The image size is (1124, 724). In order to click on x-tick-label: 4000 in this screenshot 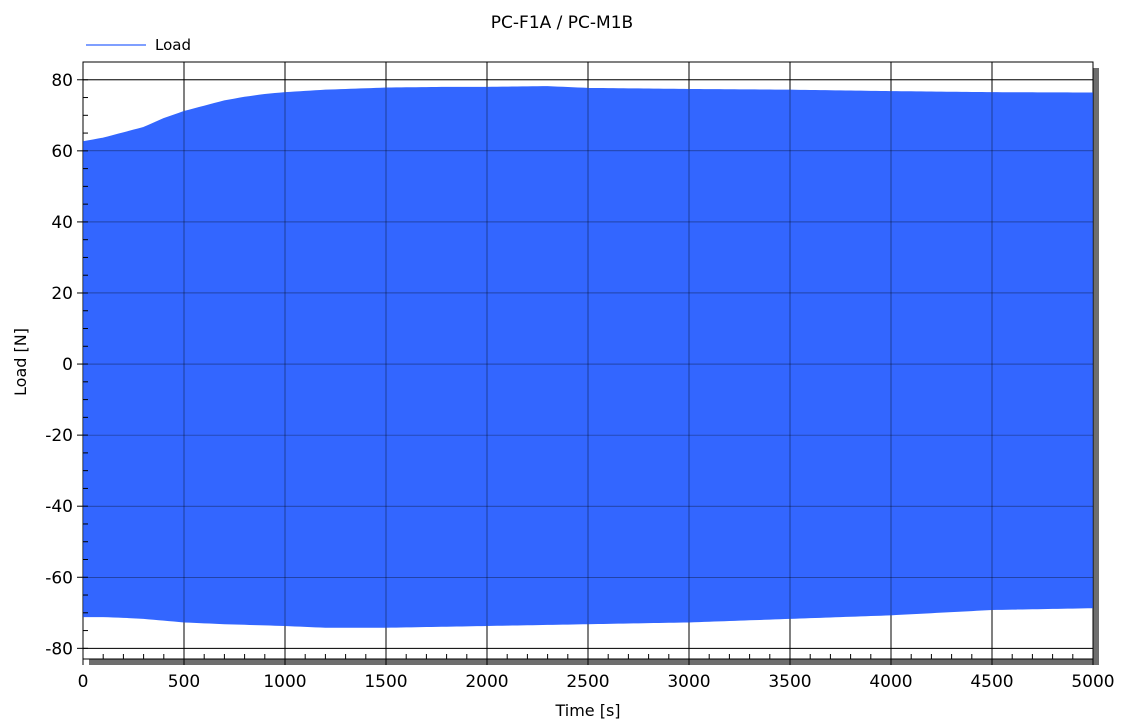, I will do `click(890, 682)`.